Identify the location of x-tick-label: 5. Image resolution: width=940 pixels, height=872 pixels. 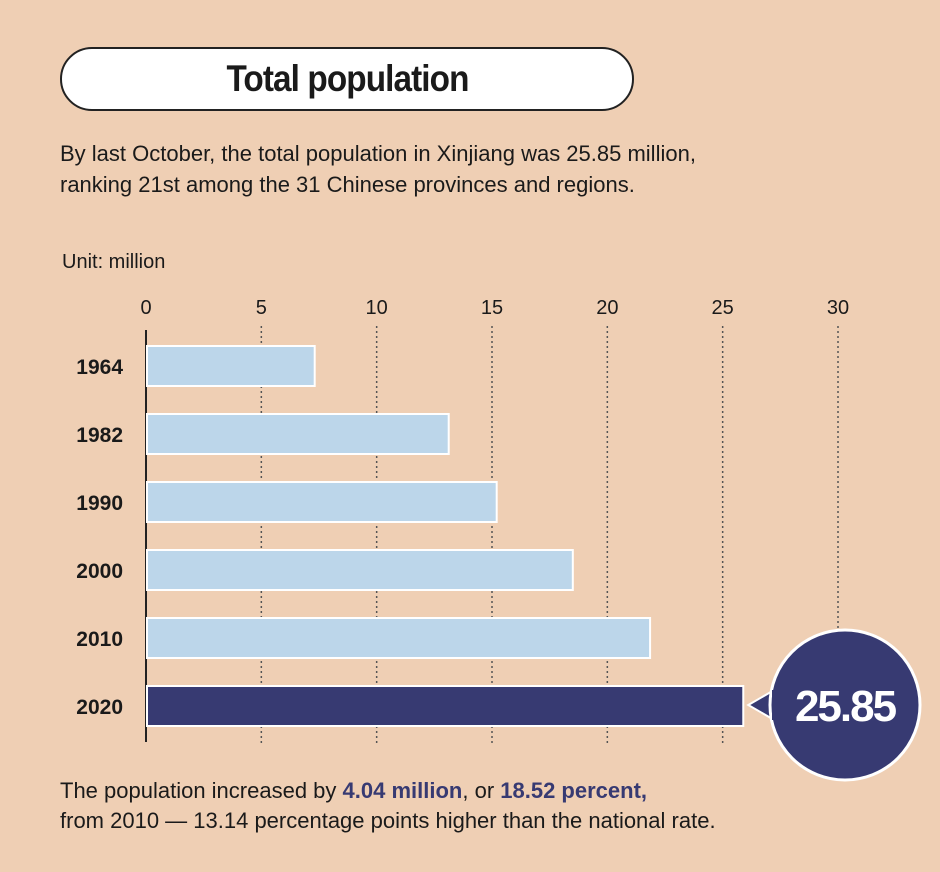
(261, 308).